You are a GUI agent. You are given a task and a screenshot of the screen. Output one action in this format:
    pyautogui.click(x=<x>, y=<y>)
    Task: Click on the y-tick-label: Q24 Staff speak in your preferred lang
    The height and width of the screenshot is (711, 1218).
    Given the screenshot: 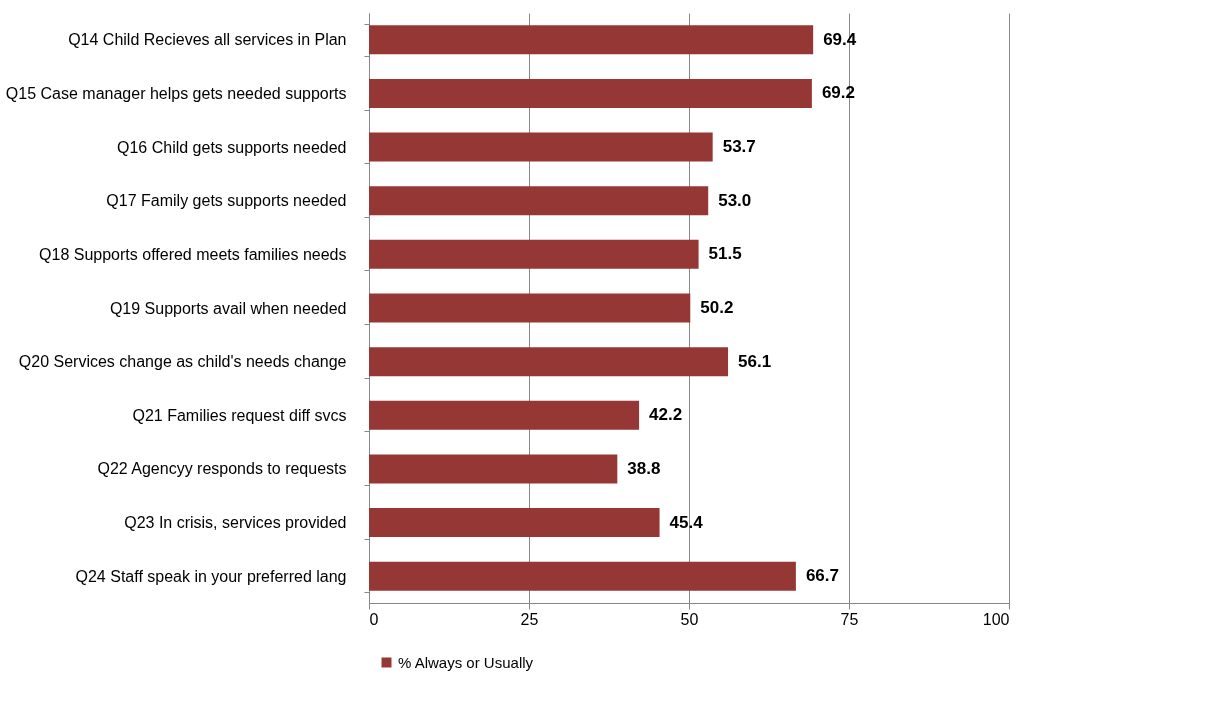 What is the action you would take?
    pyautogui.click(x=211, y=576)
    